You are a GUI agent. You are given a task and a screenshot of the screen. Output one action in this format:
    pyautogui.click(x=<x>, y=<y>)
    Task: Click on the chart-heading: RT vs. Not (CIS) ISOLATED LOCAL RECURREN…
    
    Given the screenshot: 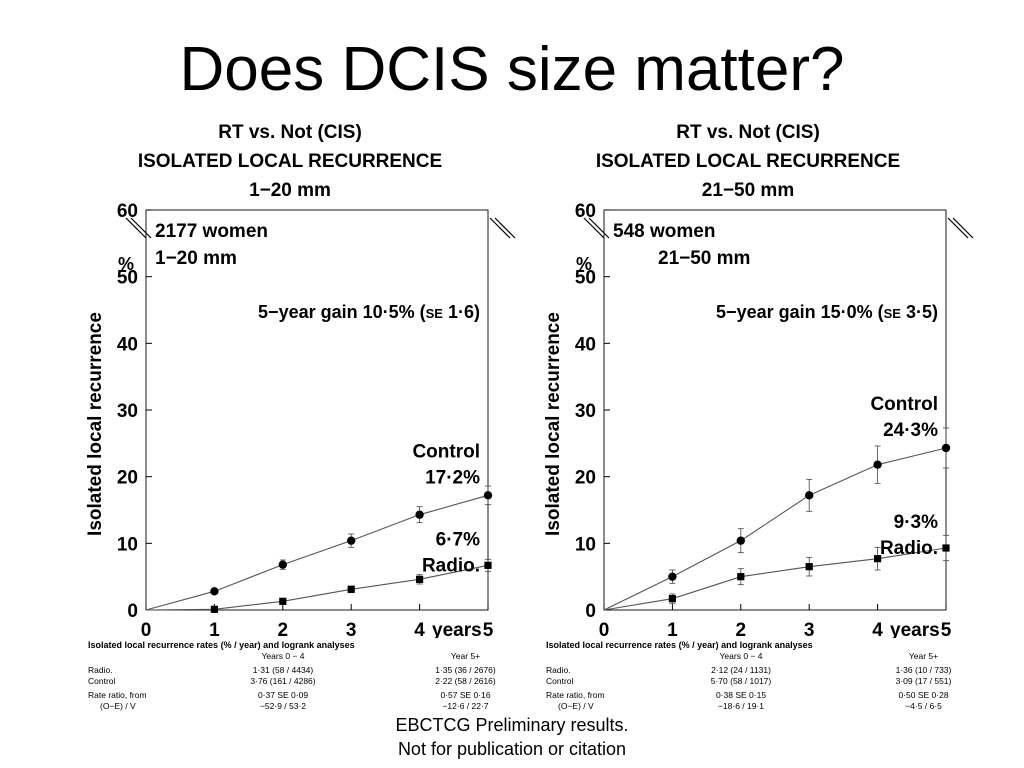 What is the action you would take?
    pyautogui.click(x=748, y=161)
    